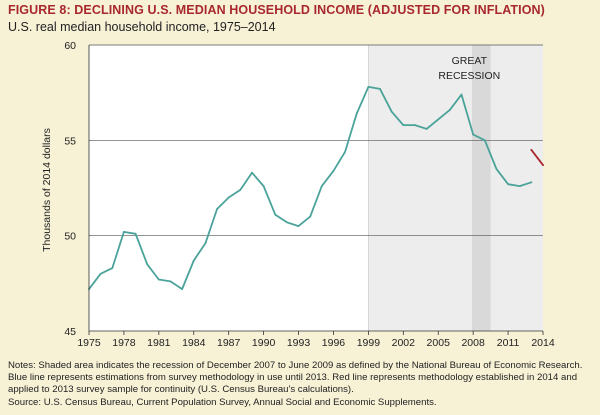  Describe the element at coordinates (543, 165) in the screenshot. I see `data-point-new-2014` at that location.